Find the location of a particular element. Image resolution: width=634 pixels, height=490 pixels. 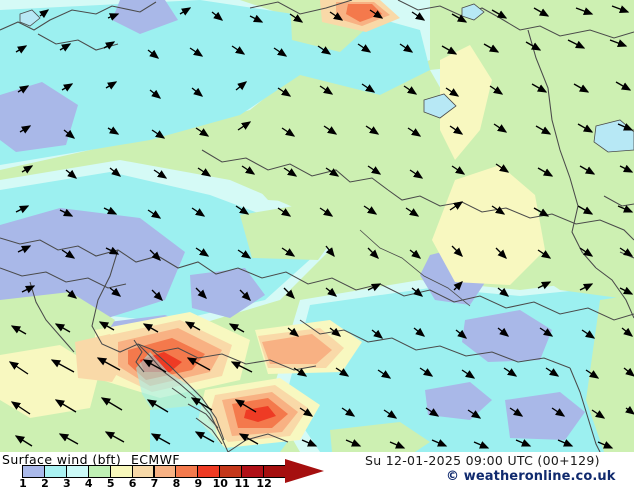

colorbar-tick-3: 3 is located at coordinates (67, 483).